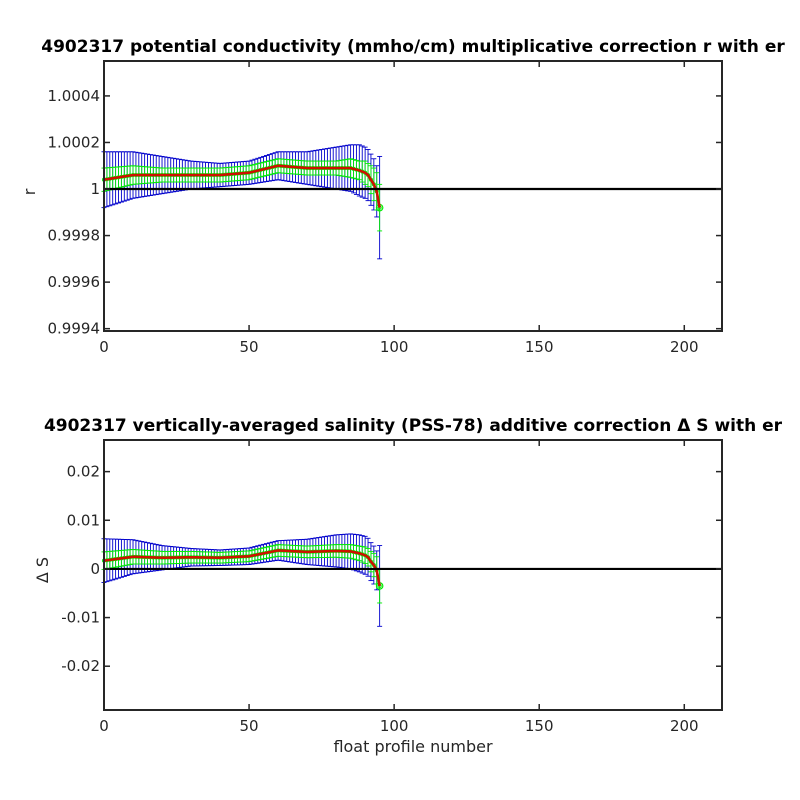 This screenshot has height=800, width=800. I want to click on top-ytick-label: 1, so click(95, 189).